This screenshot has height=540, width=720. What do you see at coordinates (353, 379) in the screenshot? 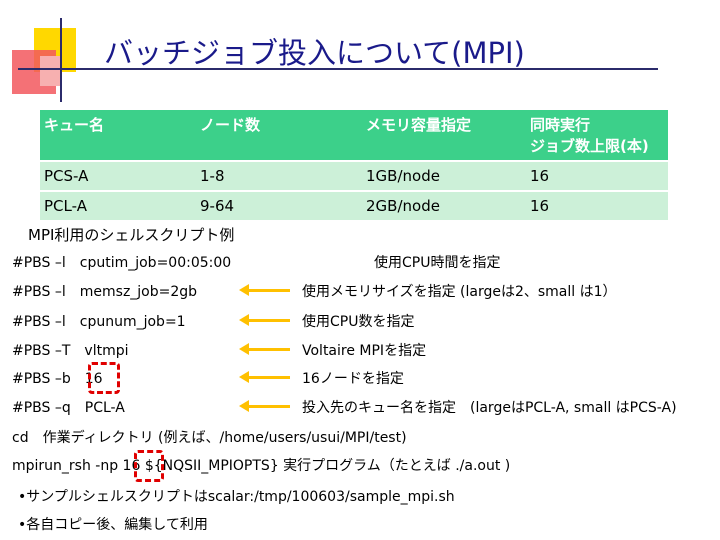
I see `note-nodes: 16ノードを指定` at bounding box center [353, 379].